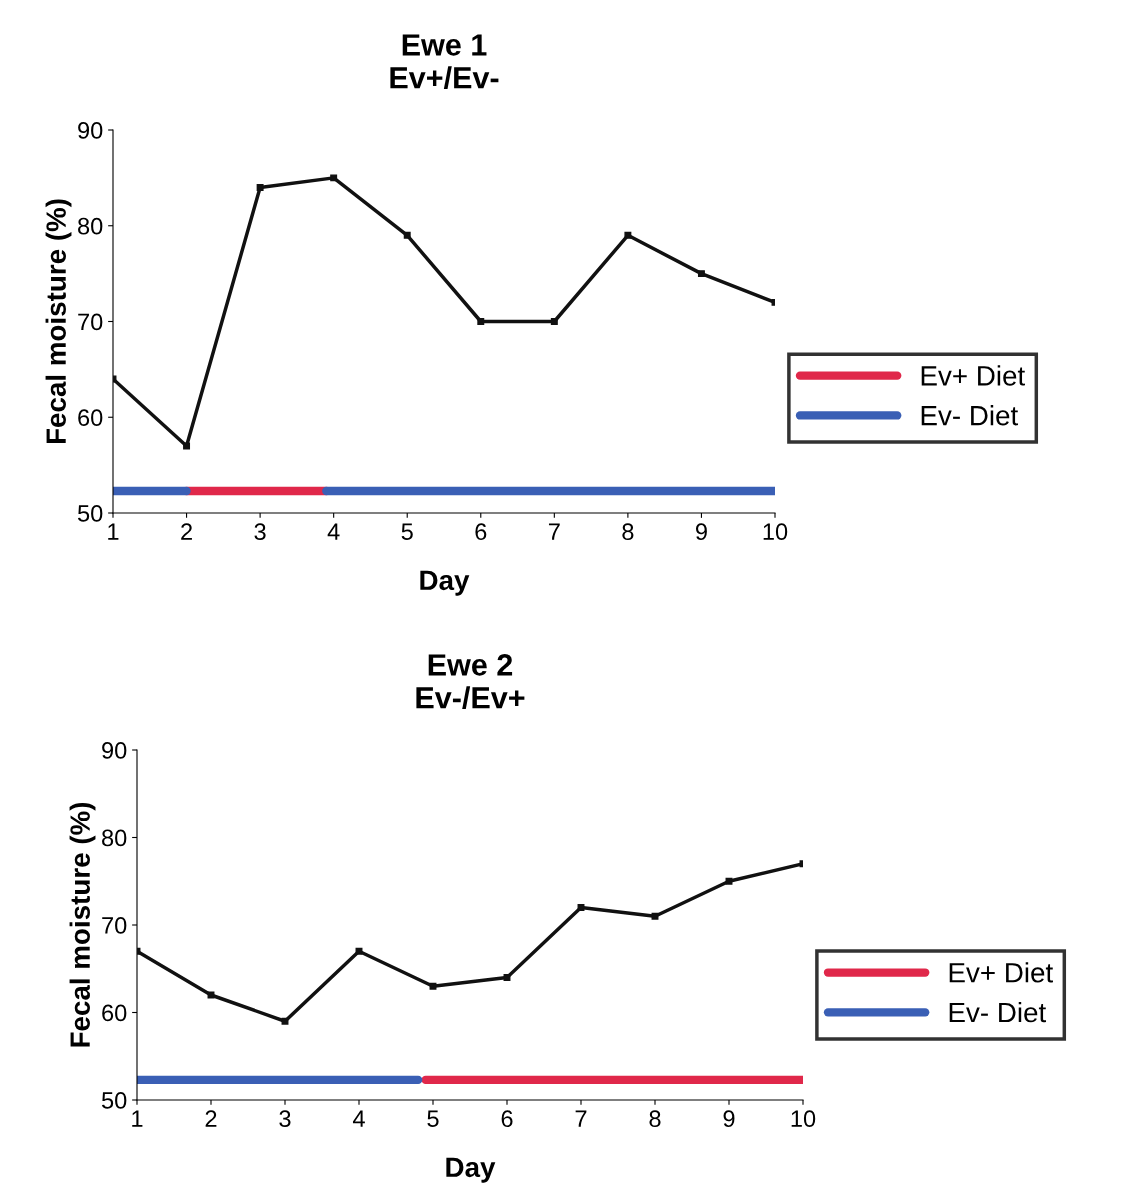 Image resolution: width=1121 pixels, height=1186 pixels. Describe the element at coordinates (444, 77) in the screenshot. I see `chart-subtitle: Ev+/Ev-` at that location.